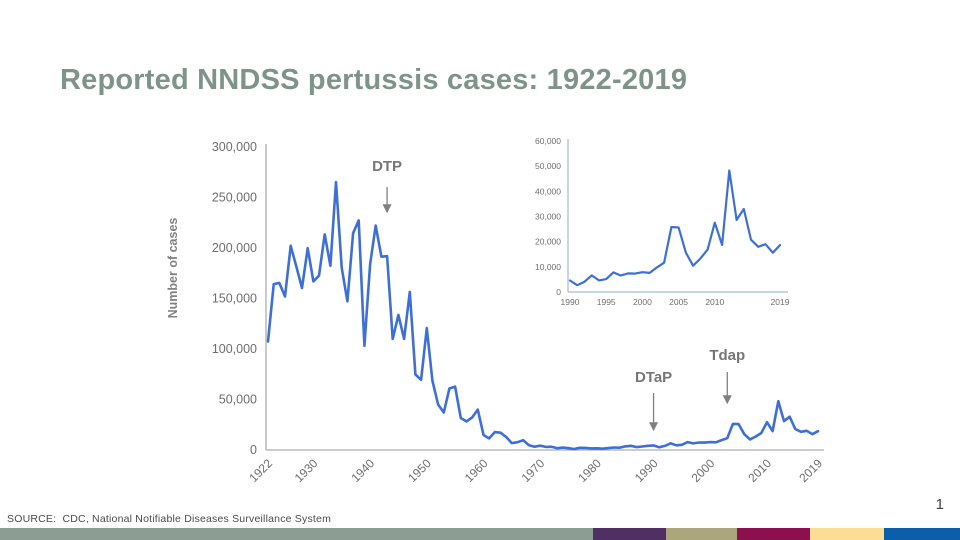 The width and height of the screenshot is (960, 540). What do you see at coordinates (362, 470) in the screenshot?
I see `main-chart-x-tick-label: 1940` at bounding box center [362, 470].